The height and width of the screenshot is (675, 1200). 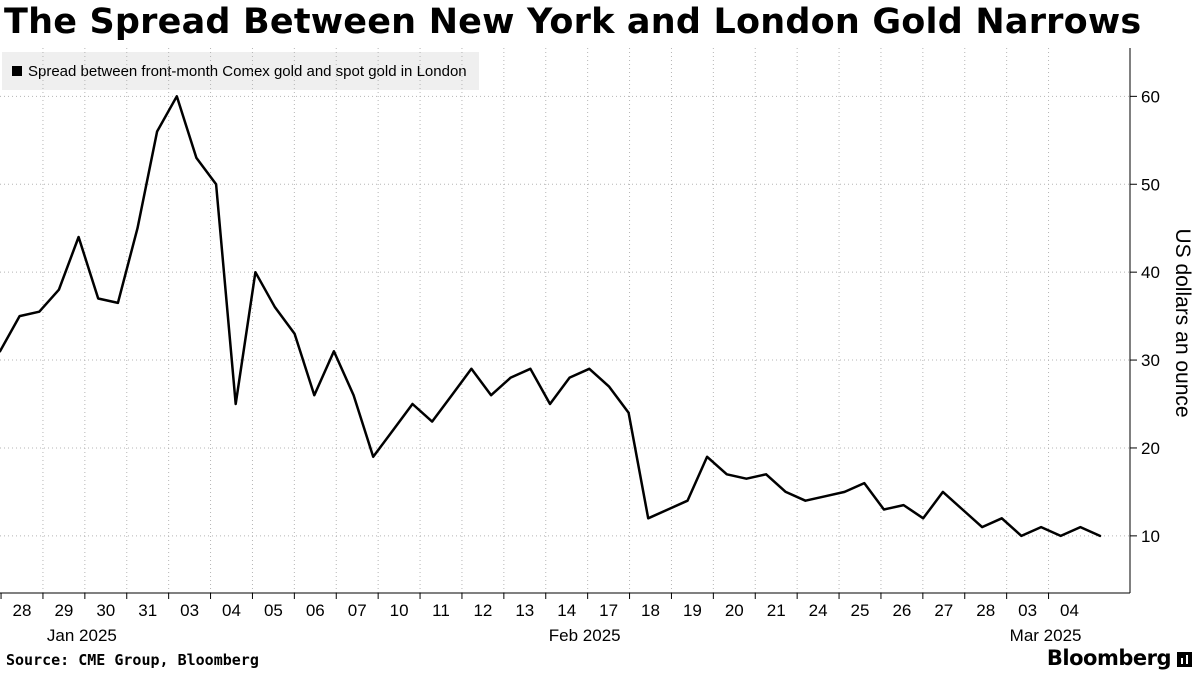 What do you see at coordinates (82, 635) in the screenshot?
I see `x-month-label: Jan 2025` at bounding box center [82, 635].